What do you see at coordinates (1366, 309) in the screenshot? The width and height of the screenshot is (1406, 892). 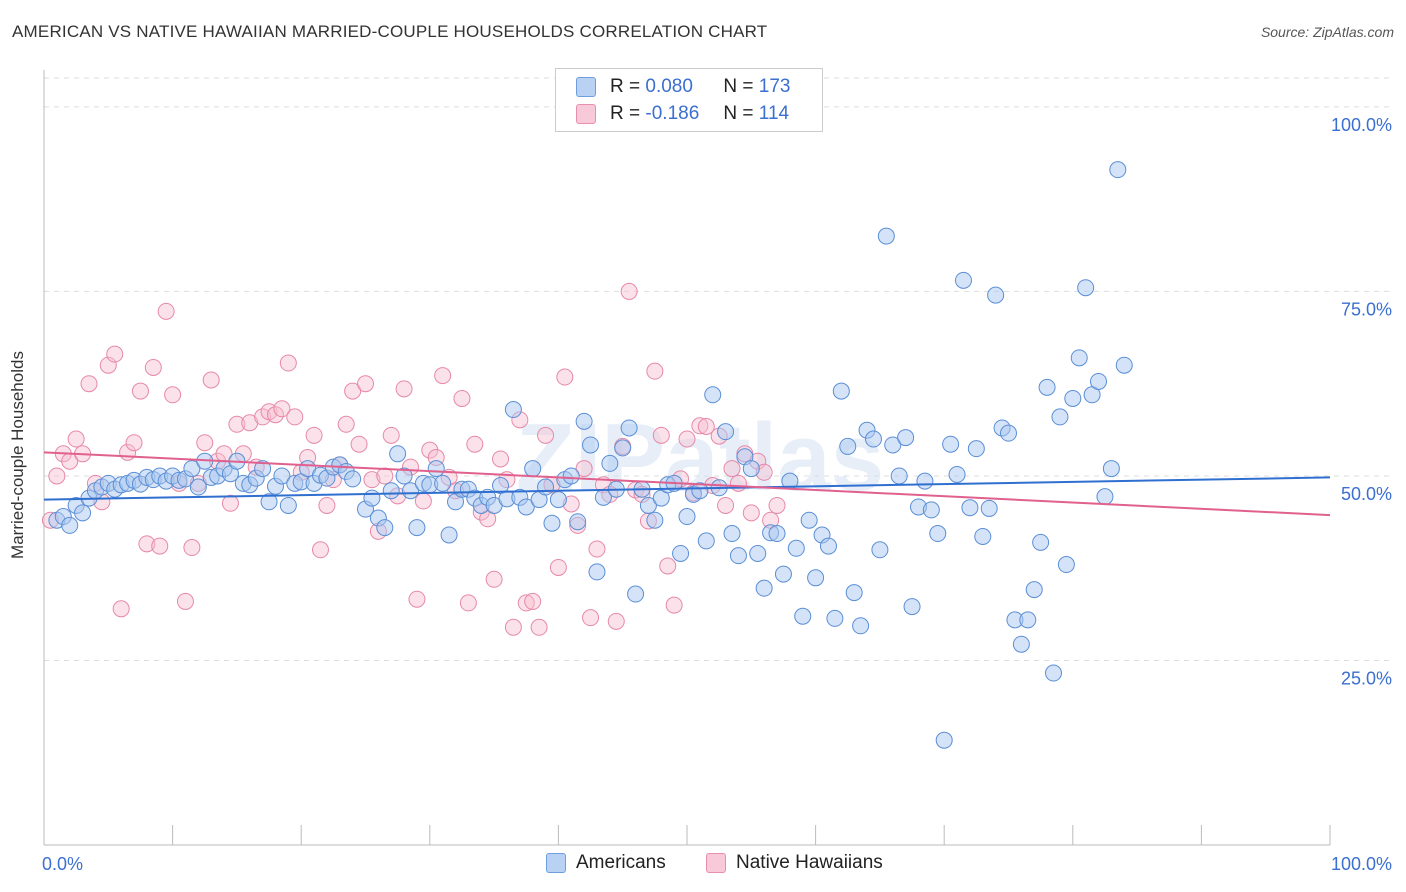 I see `y-tick-label: 75.0%` at bounding box center [1366, 309].